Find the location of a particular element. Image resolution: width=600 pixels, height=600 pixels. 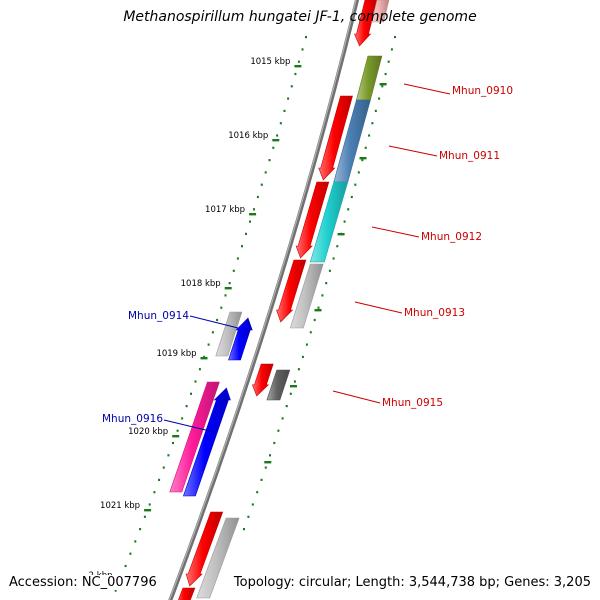

gene-label: Mhun_0916 is located at coordinates (132, 419).